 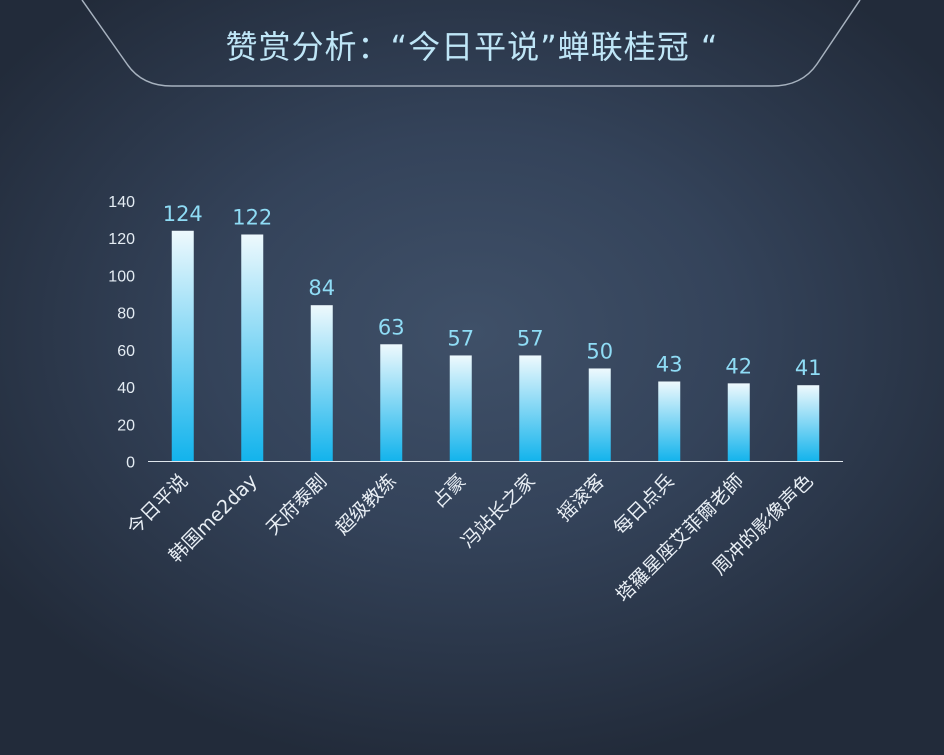 I want to click on x-tick-label: 占豪, so click(x=449, y=491).